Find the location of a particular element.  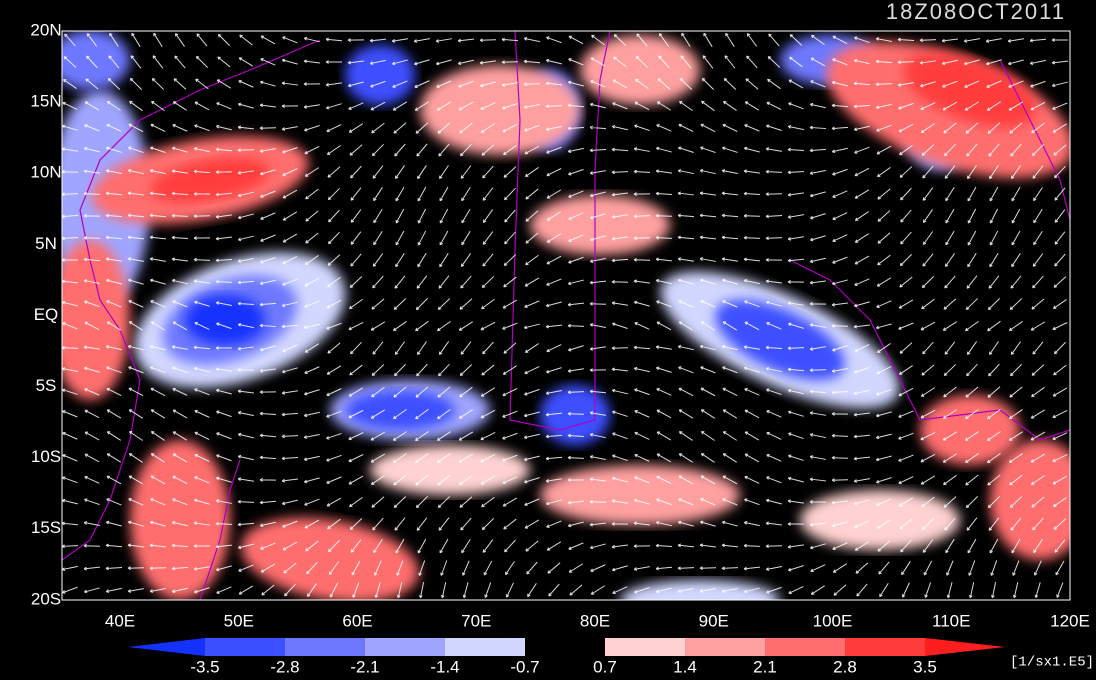

lon-label: 120E is located at coordinates (1070, 620).